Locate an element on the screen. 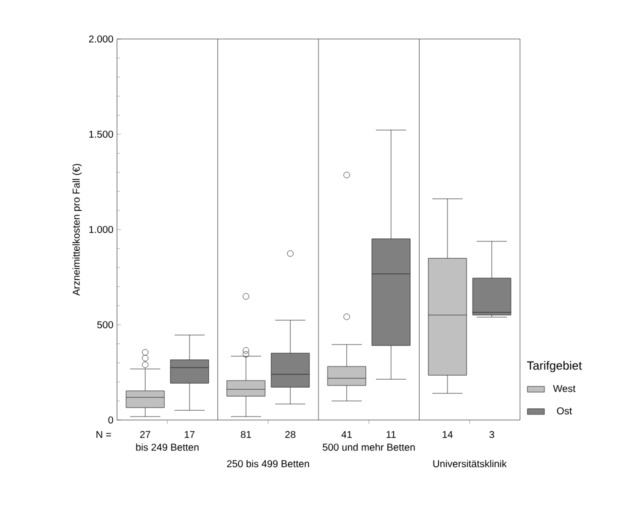 The width and height of the screenshot is (625, 518). x-tick-label: 500 und mehr Betten is located at coordinates (368, 447).